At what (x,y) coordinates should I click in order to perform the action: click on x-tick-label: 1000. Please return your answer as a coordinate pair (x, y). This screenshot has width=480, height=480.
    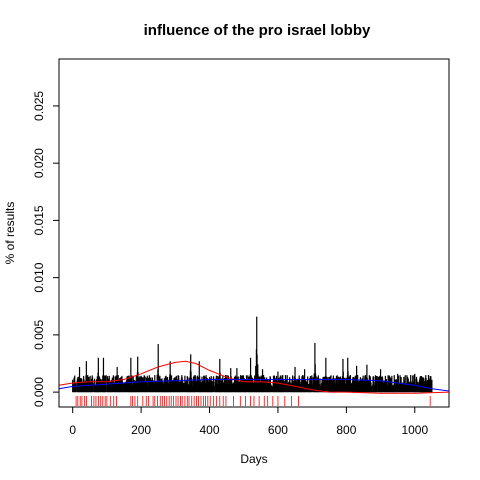
    Looking at the image, I should click on (414, 430).